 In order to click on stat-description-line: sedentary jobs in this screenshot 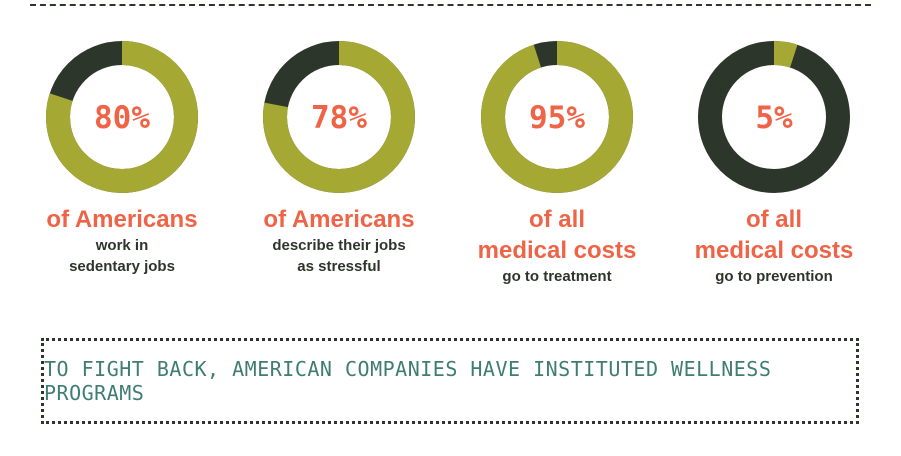, I will do `click(122, 266)`.